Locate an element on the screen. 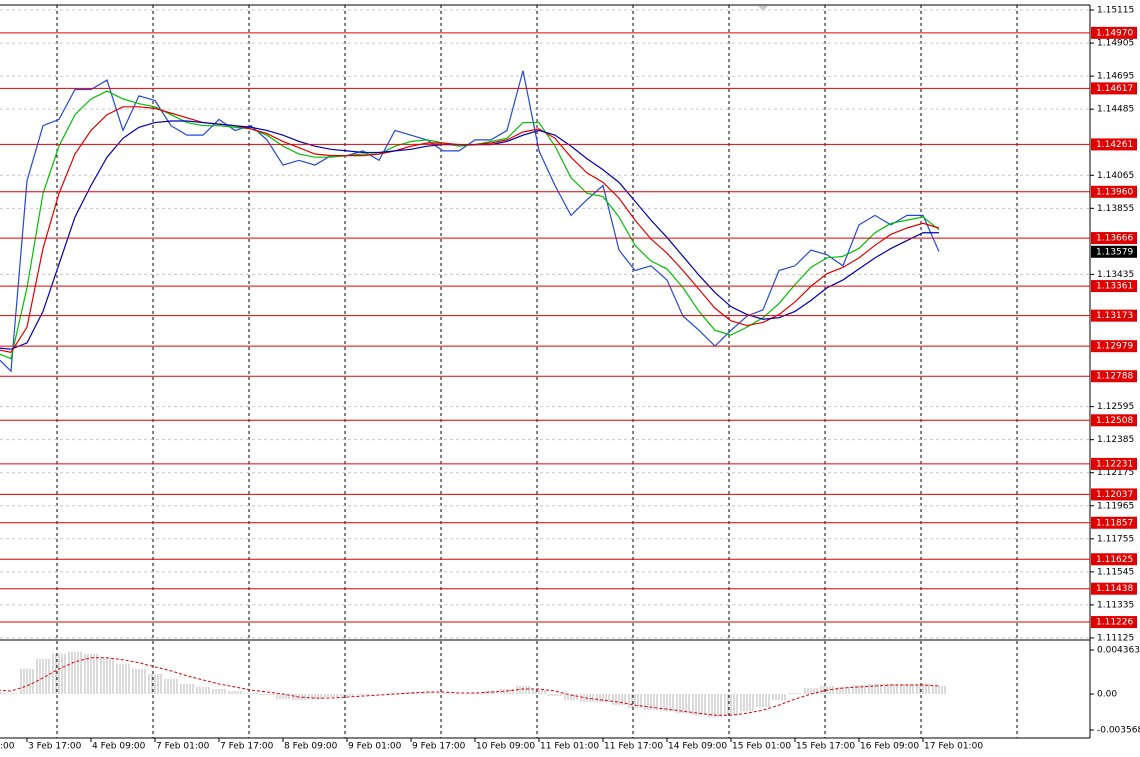  level-label: 1.12231 is located at coordinates (1114, 464).